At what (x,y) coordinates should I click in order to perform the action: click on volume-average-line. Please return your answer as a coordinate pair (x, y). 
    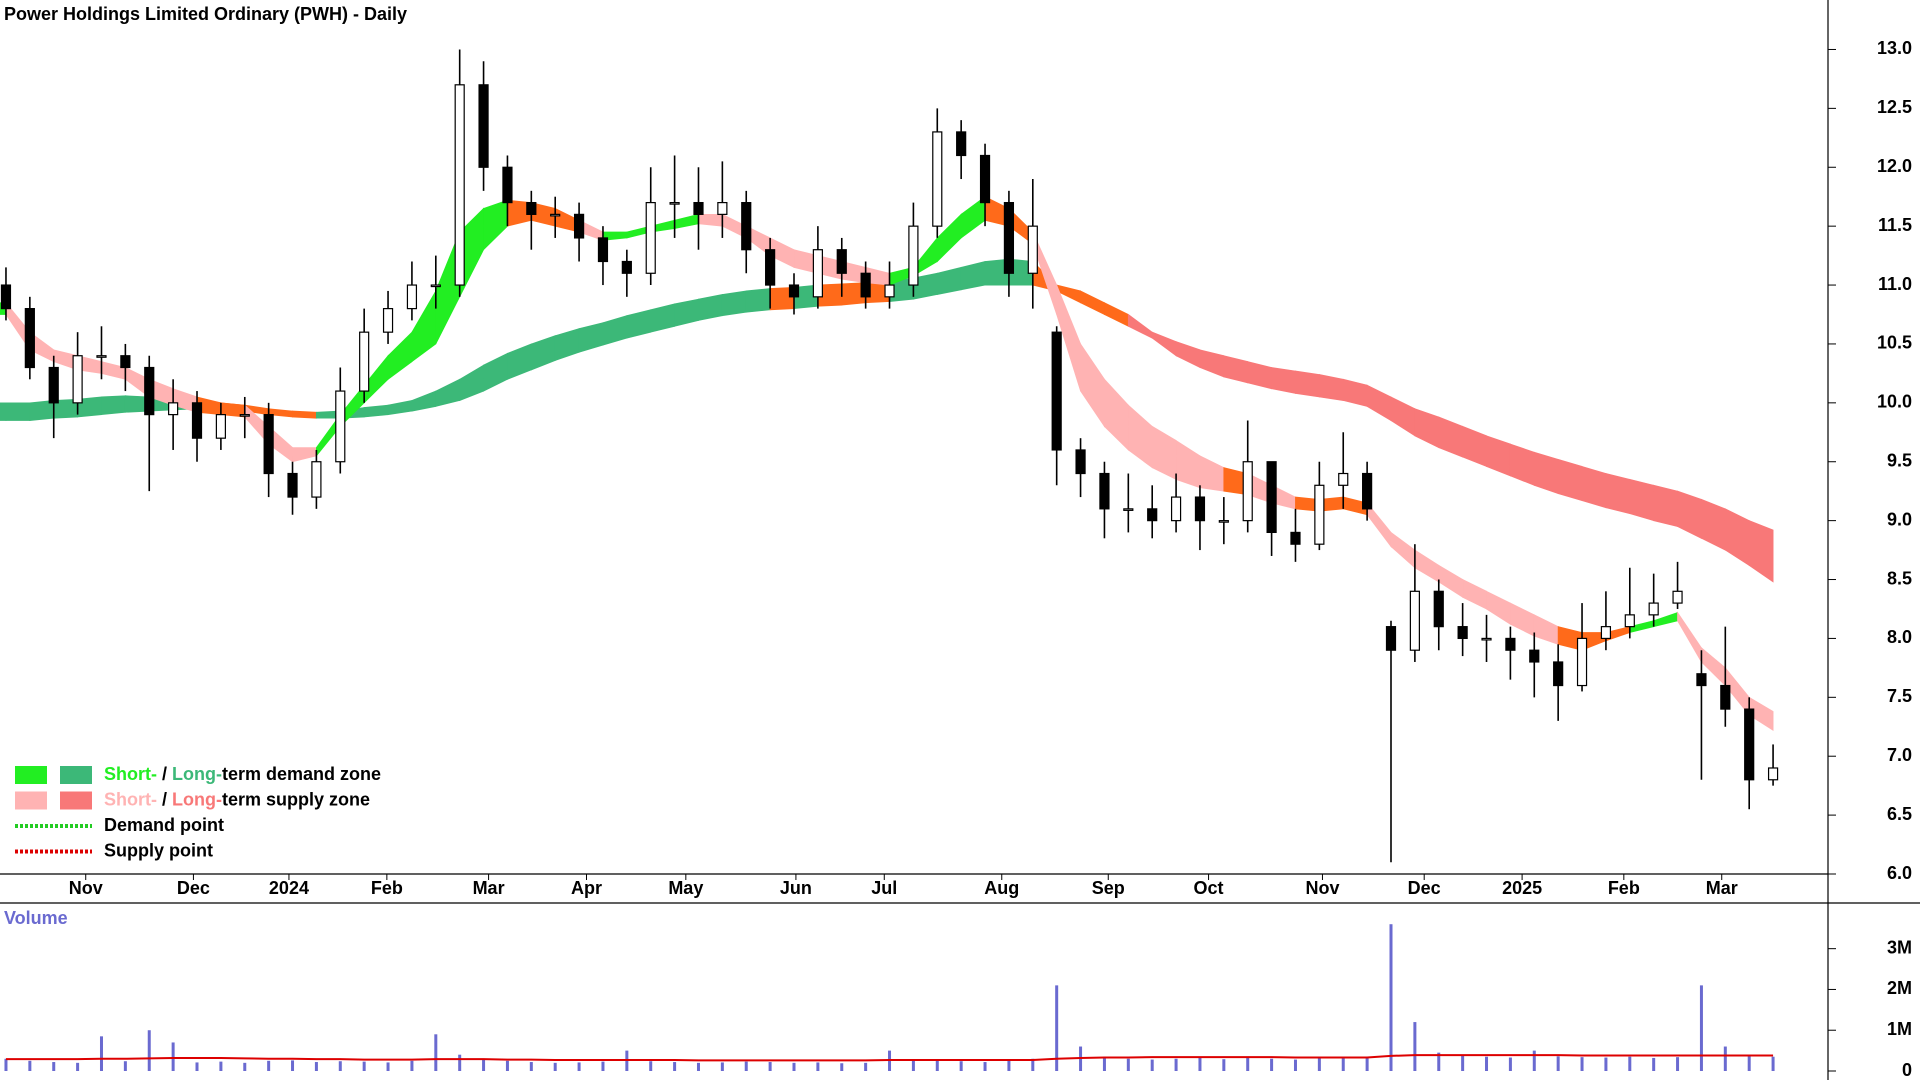
    Looking at the image, I should click on (889, 1058).